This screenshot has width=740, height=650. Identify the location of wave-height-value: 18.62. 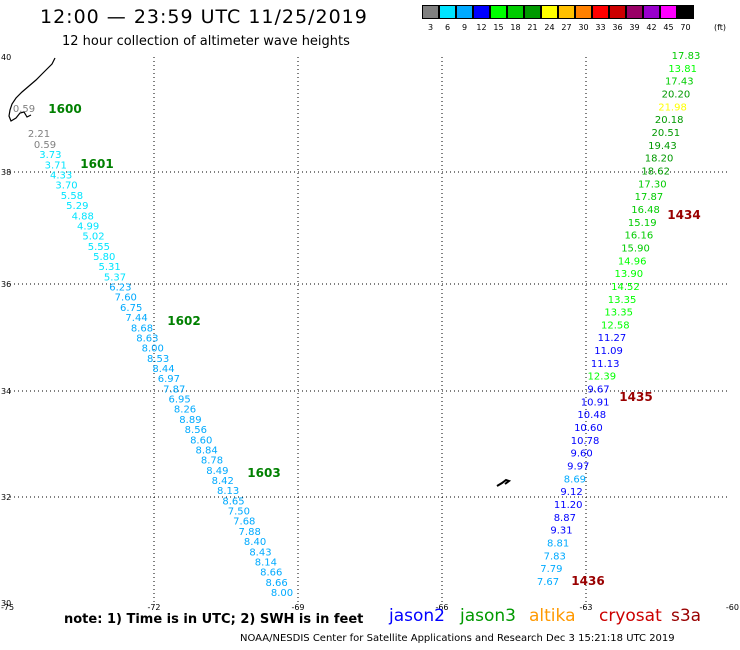
(655, 171).